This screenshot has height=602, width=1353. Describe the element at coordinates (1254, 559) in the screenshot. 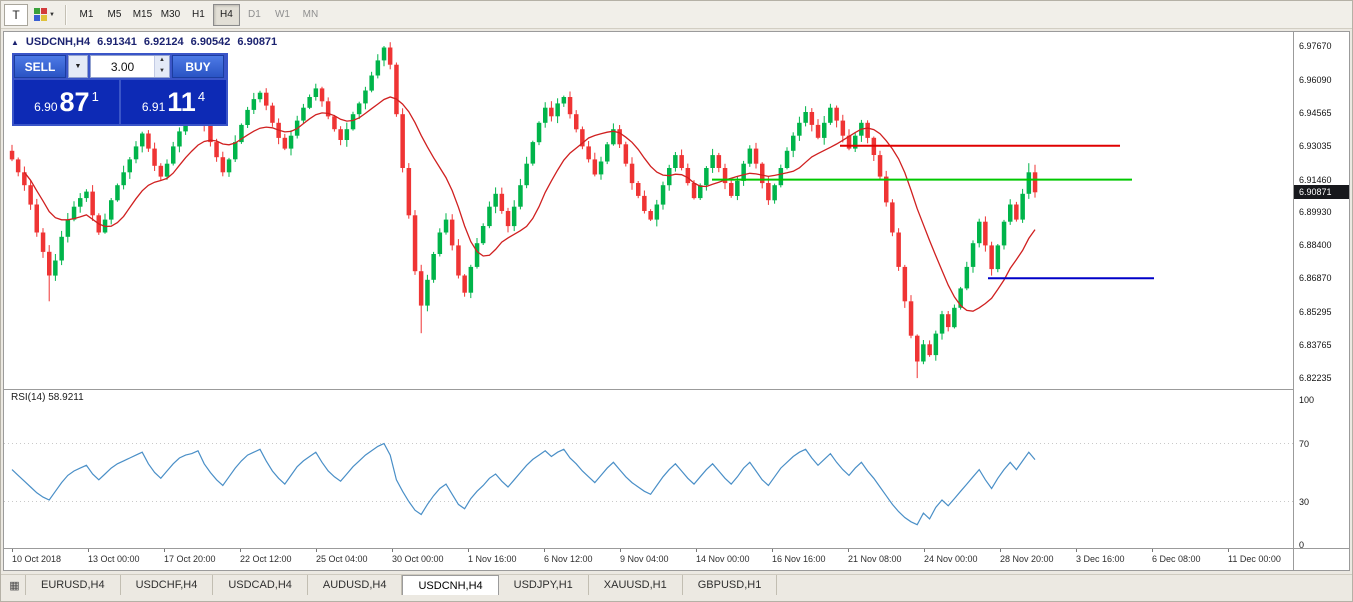

I see `time-axis-label: 11 Dec 00:00` at that location.